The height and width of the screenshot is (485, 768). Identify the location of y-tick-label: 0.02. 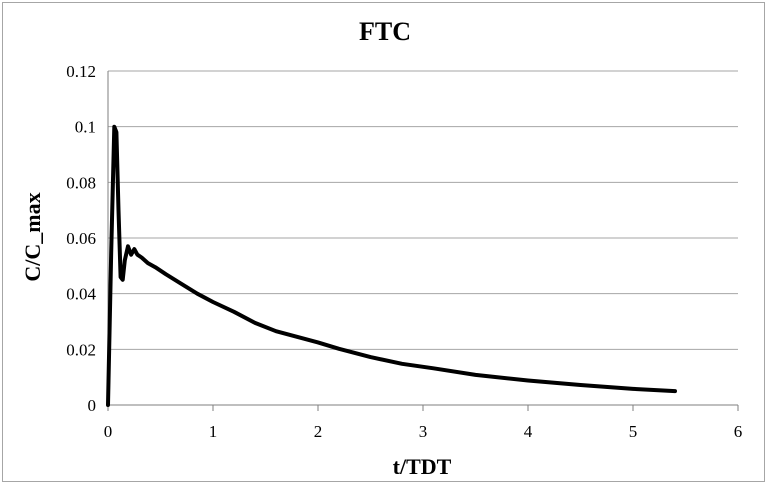
(81, 349).